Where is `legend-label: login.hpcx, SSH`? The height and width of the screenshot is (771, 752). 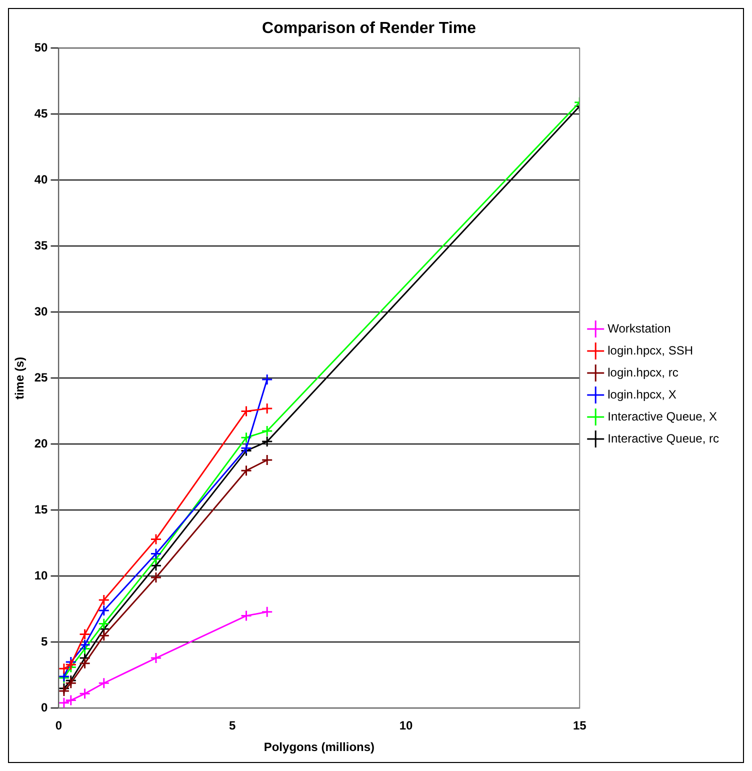 legend-label: login.hpcx, SSH is located at coordinates (651, 350).